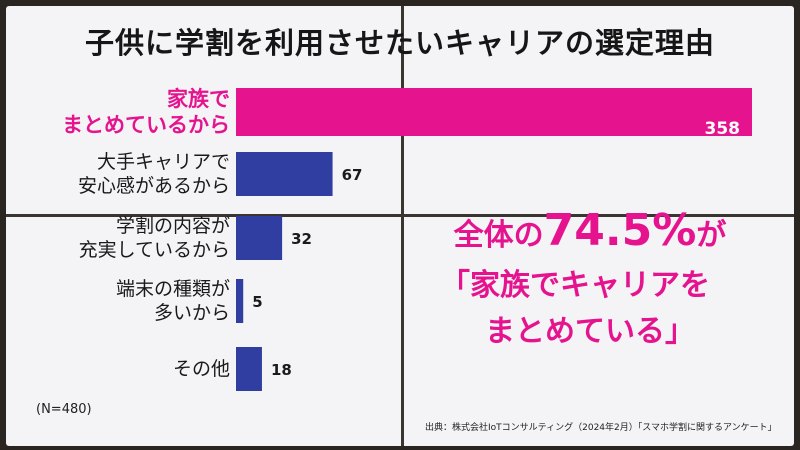 Image resolution: width=800 pixels, height=450 pixels. What do you see at coordinates (281, 370) in the screenshot?
I see `data-label-5: 18` at bounding box center [281, 370].